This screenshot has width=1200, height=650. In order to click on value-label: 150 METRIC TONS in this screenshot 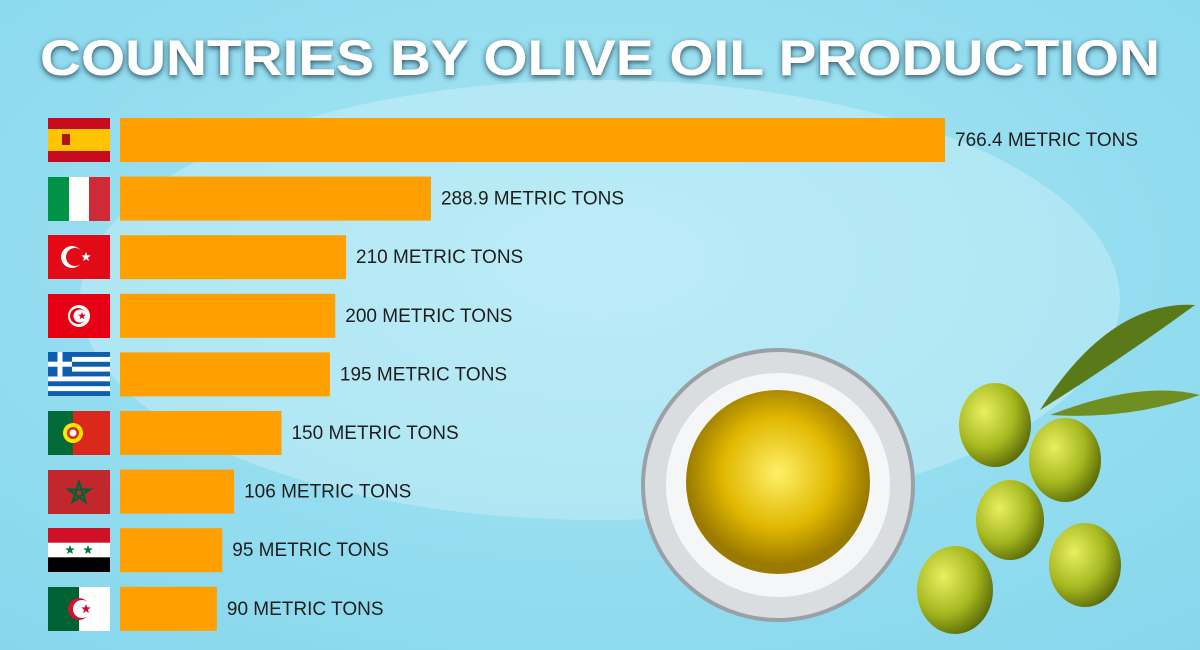, I will do `click(374, 433)`.